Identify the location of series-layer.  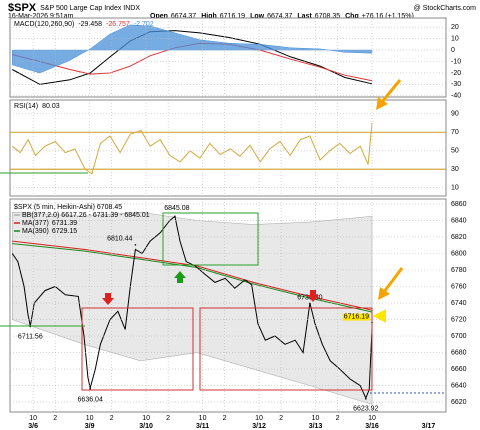
(192, 54).